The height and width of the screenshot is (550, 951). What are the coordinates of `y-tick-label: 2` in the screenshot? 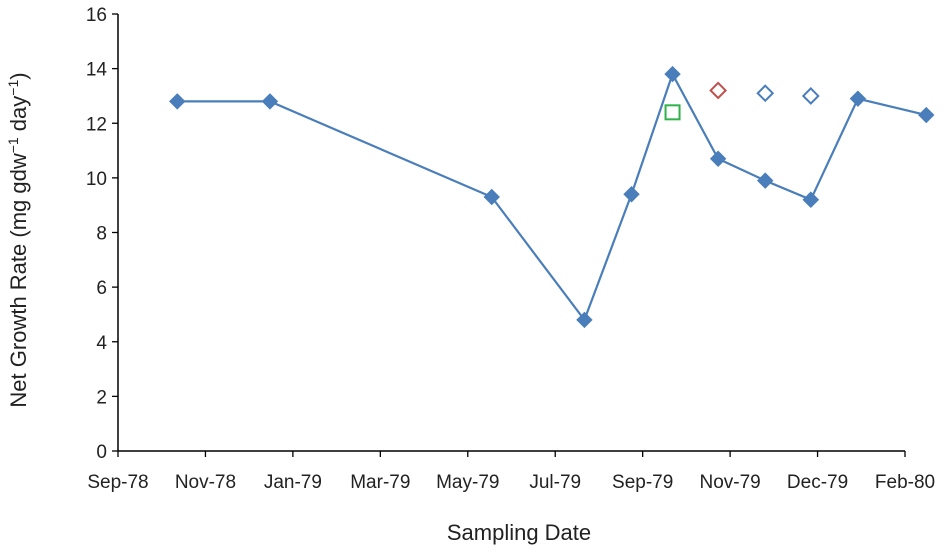 It's located at (101, 397).